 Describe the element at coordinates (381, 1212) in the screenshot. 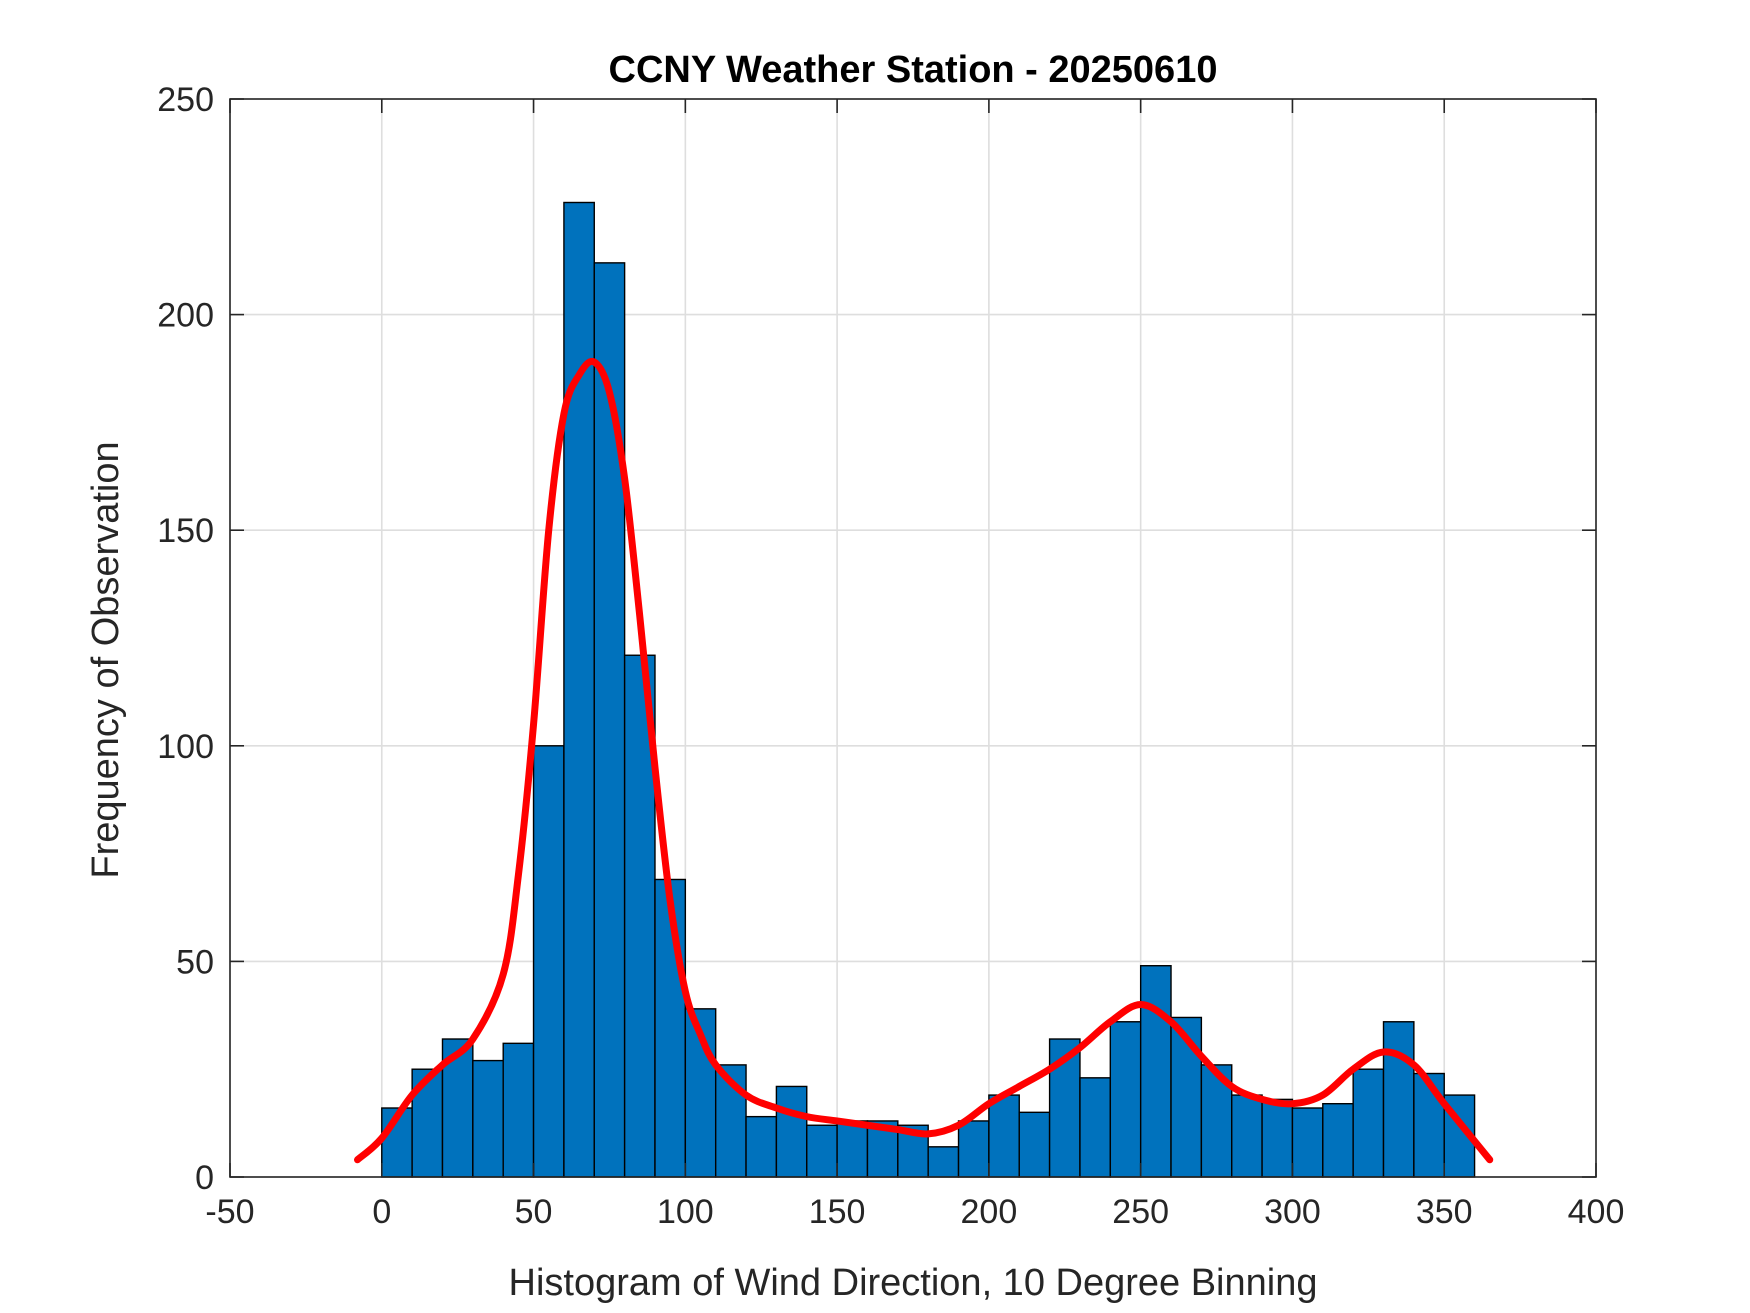

I see `x-tick-label: 0` at that location.